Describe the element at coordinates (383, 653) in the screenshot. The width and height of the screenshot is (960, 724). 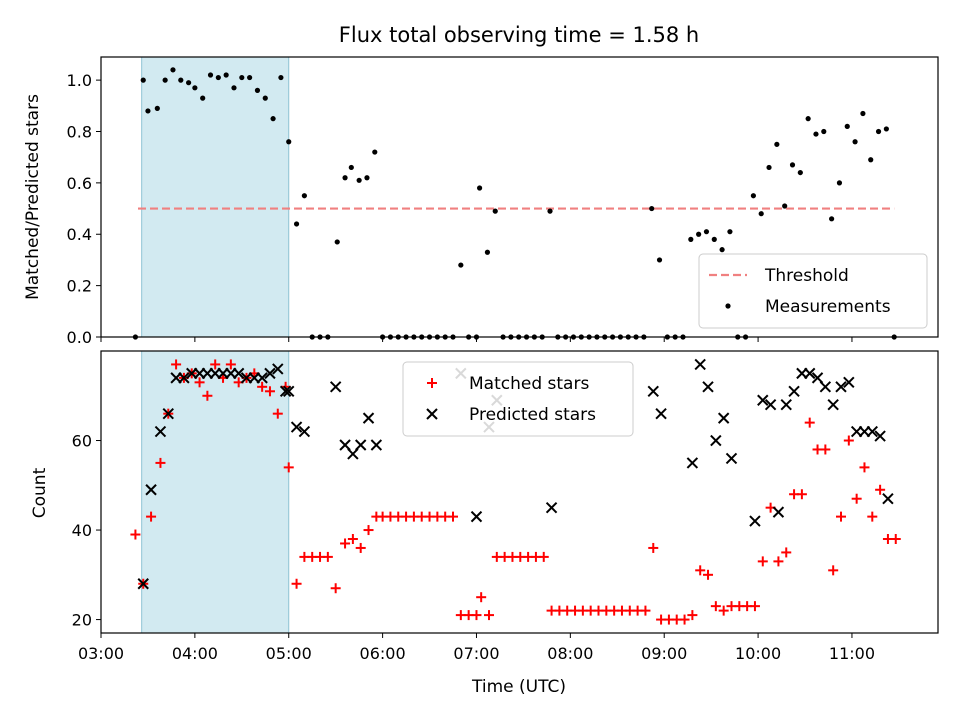
I see `x-tick-label: 06:00` at that location.